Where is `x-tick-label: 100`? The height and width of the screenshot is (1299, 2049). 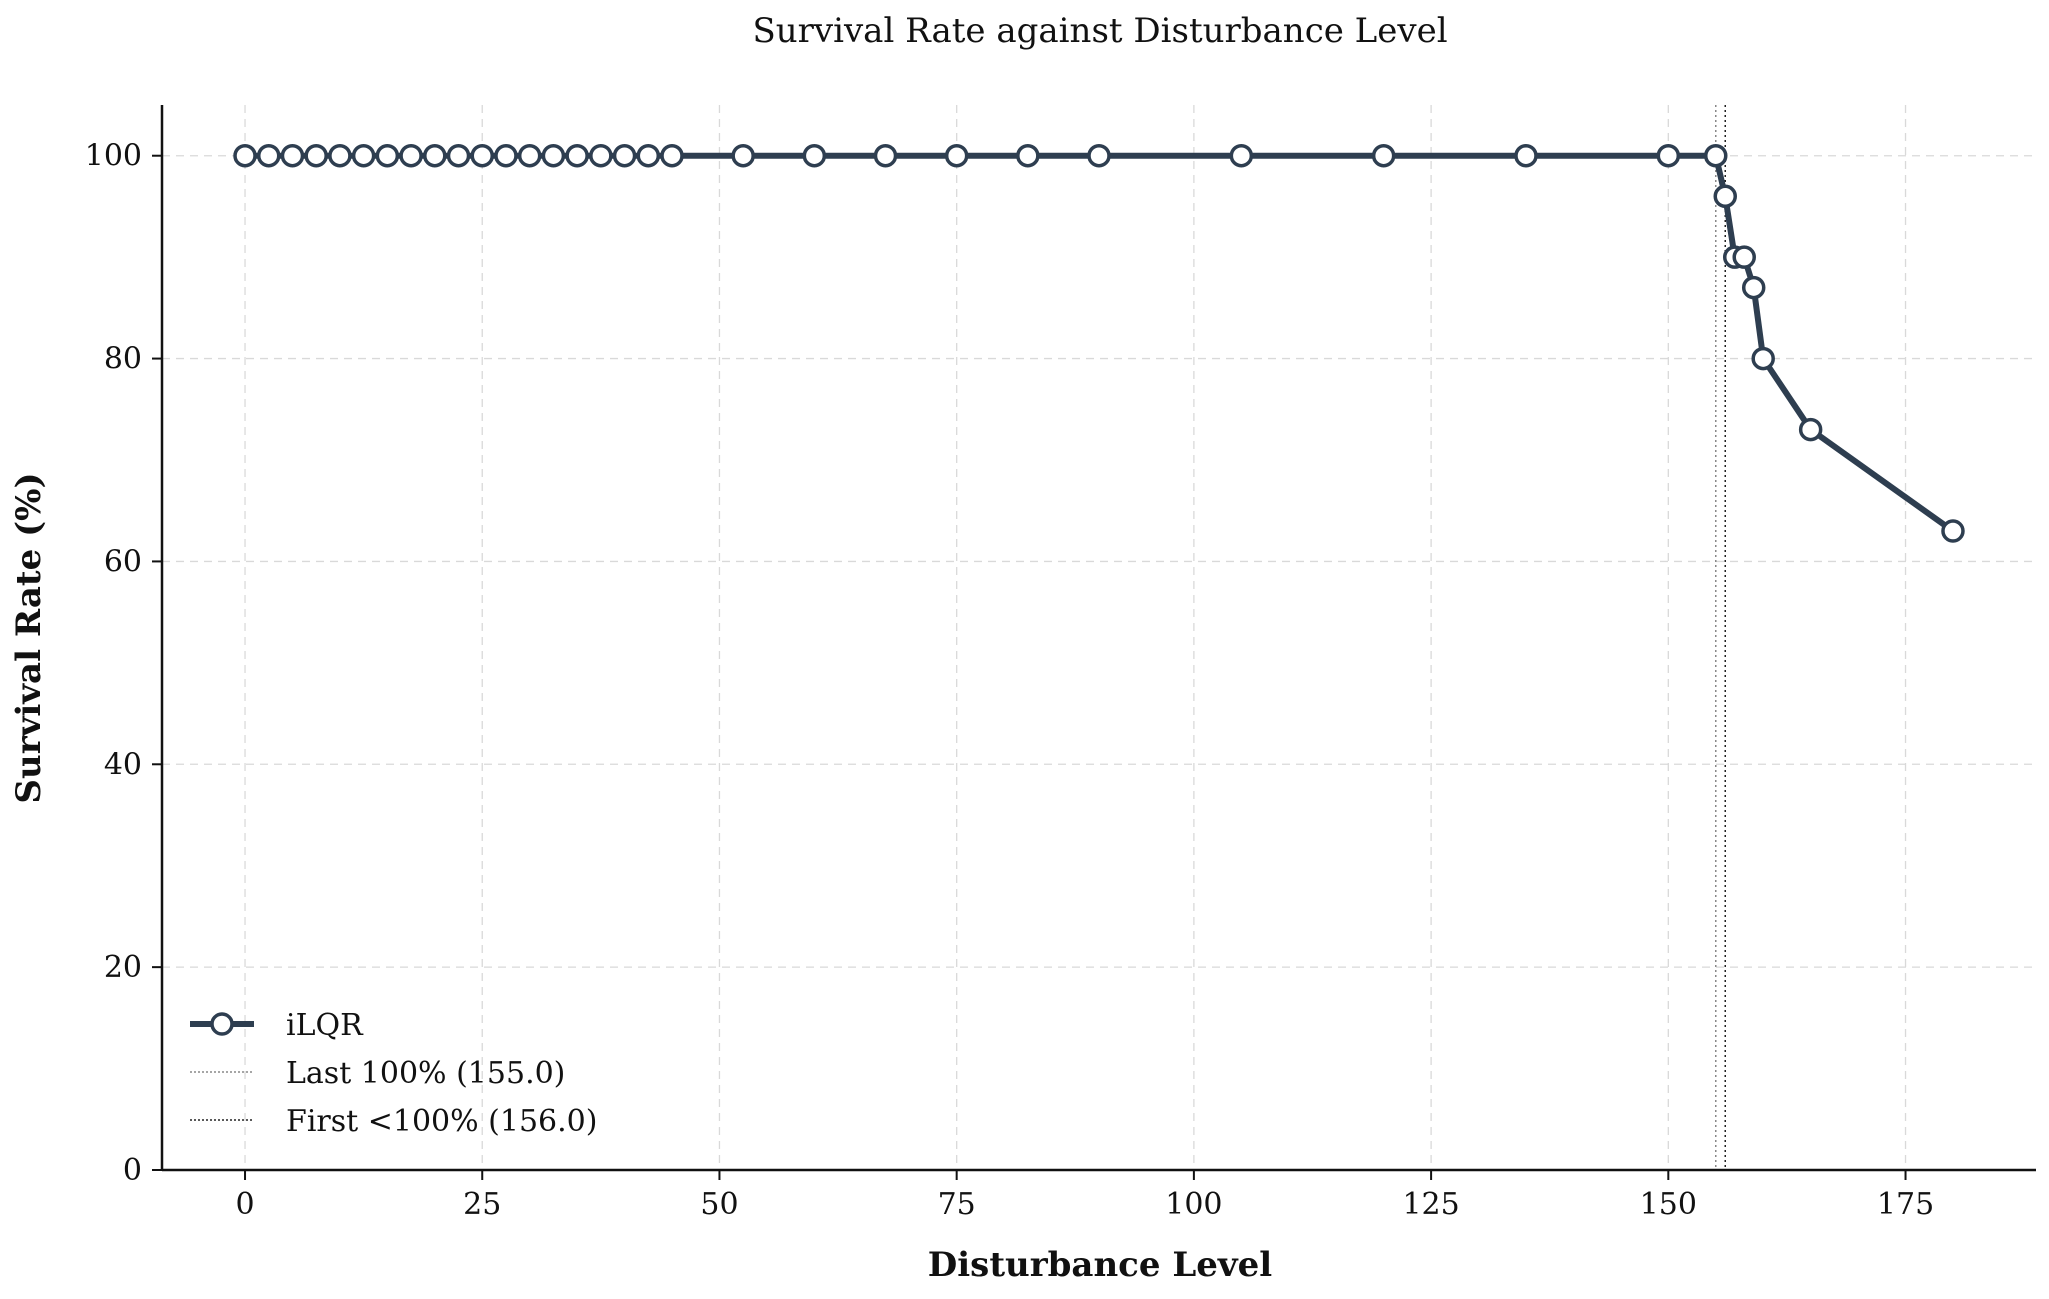 x-tick-label: 100 is located at coordinates (1193, 1204).